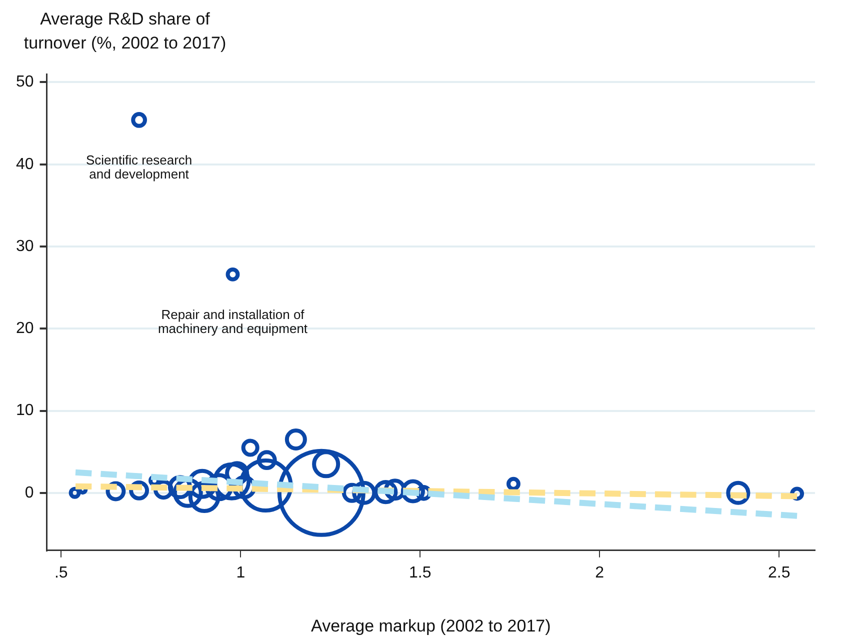  Describe the element at coordinates (241, 573) in the screenshot. I see `x-tick-label: 1` at that location.